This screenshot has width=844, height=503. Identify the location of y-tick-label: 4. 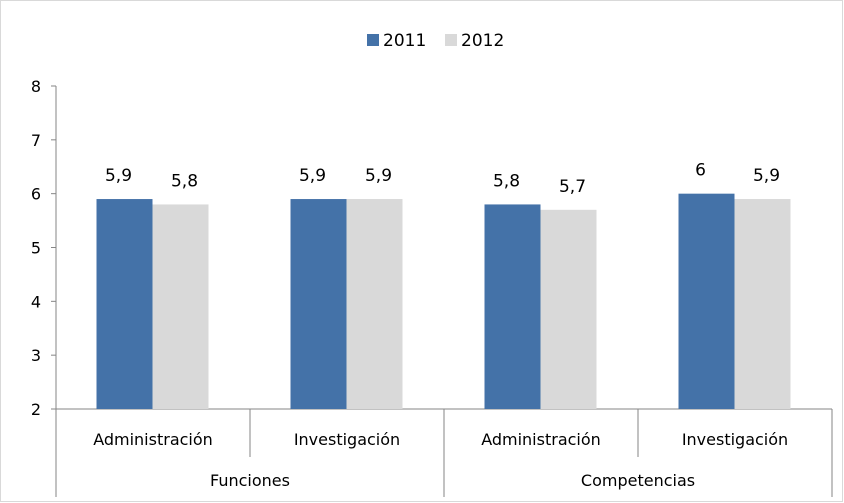
(36, 301).